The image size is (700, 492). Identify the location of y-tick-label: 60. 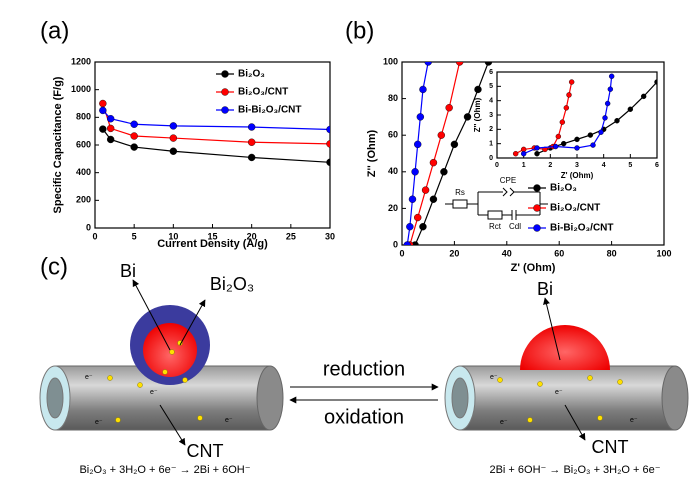
(393, 135).